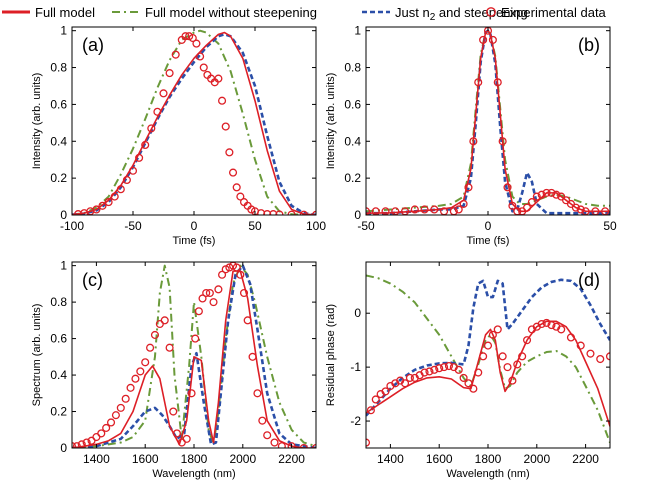 This screenshot has height=484, width=654. I want to click on x-tick-label: 100, so click(316, 226).